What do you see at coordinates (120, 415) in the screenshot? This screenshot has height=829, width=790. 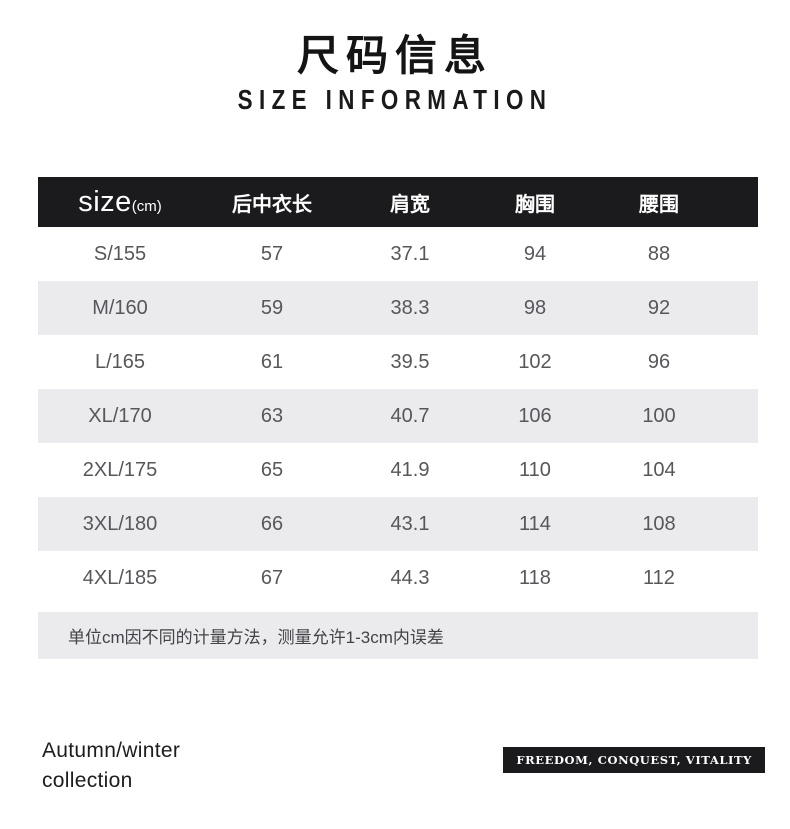 I see `size-cell: XL/170` at bounding box center [120, 415].